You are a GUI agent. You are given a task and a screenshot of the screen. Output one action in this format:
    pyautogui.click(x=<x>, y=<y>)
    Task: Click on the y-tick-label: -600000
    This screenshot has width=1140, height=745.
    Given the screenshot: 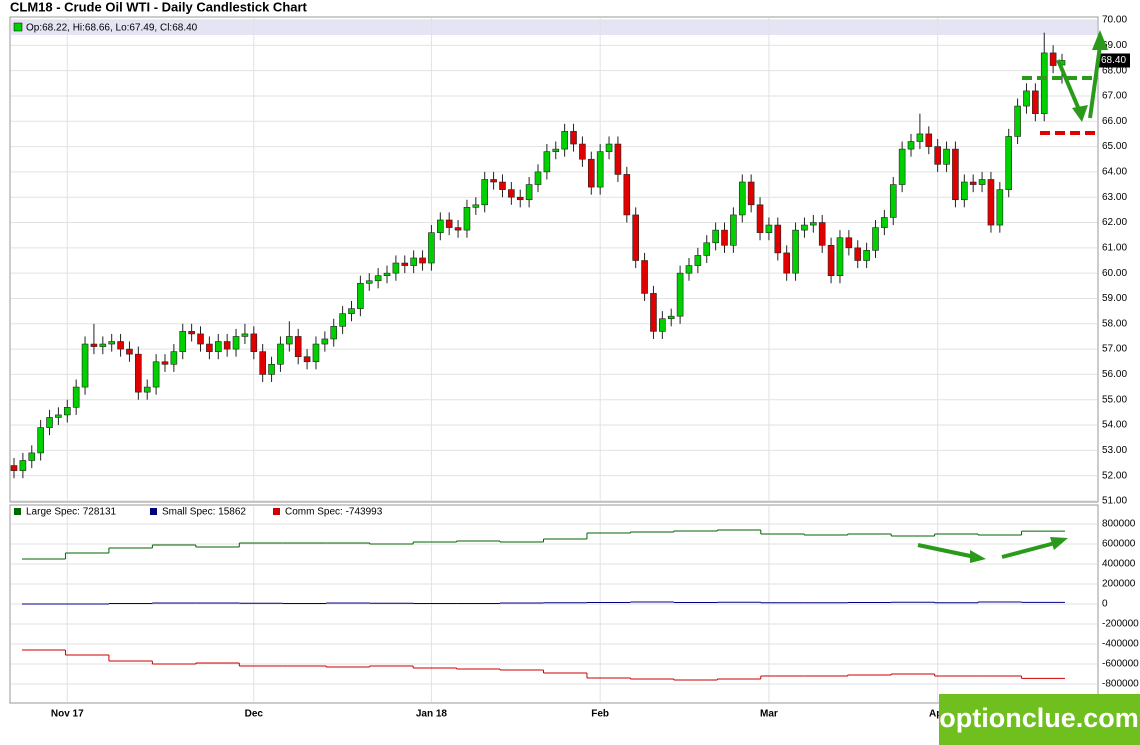 What is the action you would take?
    pyautogui.click(x=1120, y=664)
    